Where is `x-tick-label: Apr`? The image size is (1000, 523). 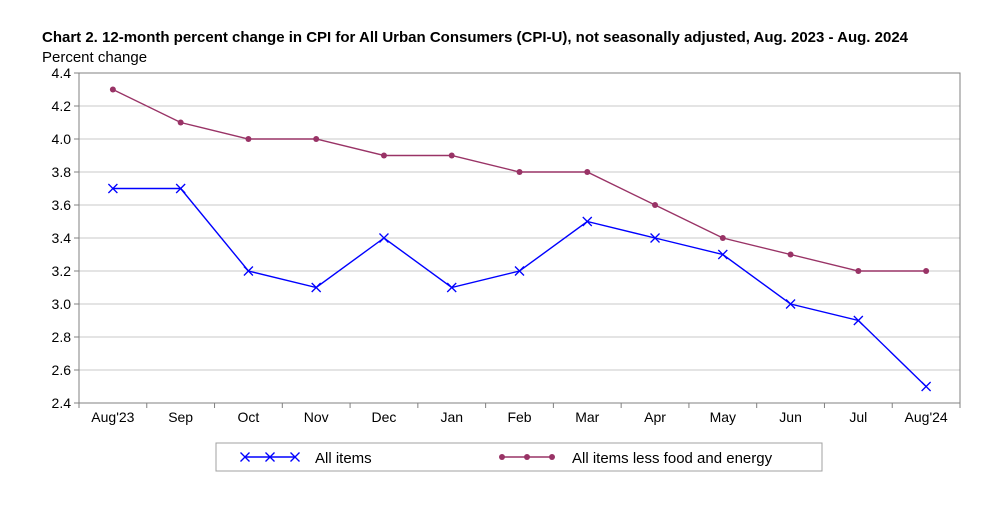 x-tick-label: Apr is located at coordinates (655, 417).